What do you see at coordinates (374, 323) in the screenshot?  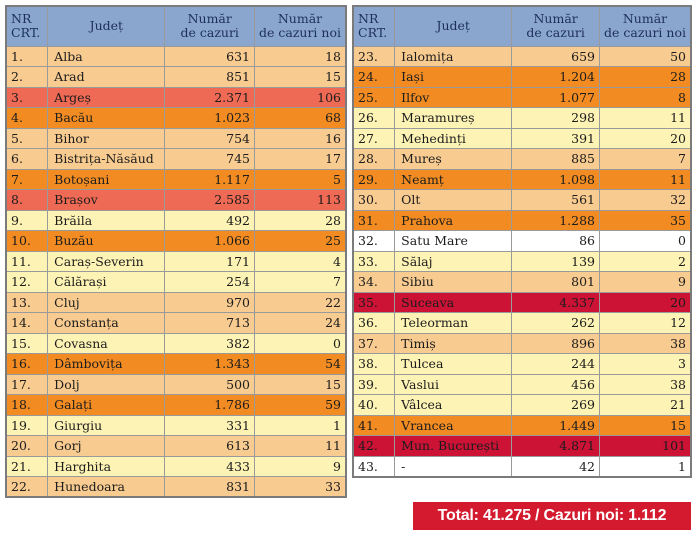 I see `row-nr: 36.` at bounding box center [374, 323].